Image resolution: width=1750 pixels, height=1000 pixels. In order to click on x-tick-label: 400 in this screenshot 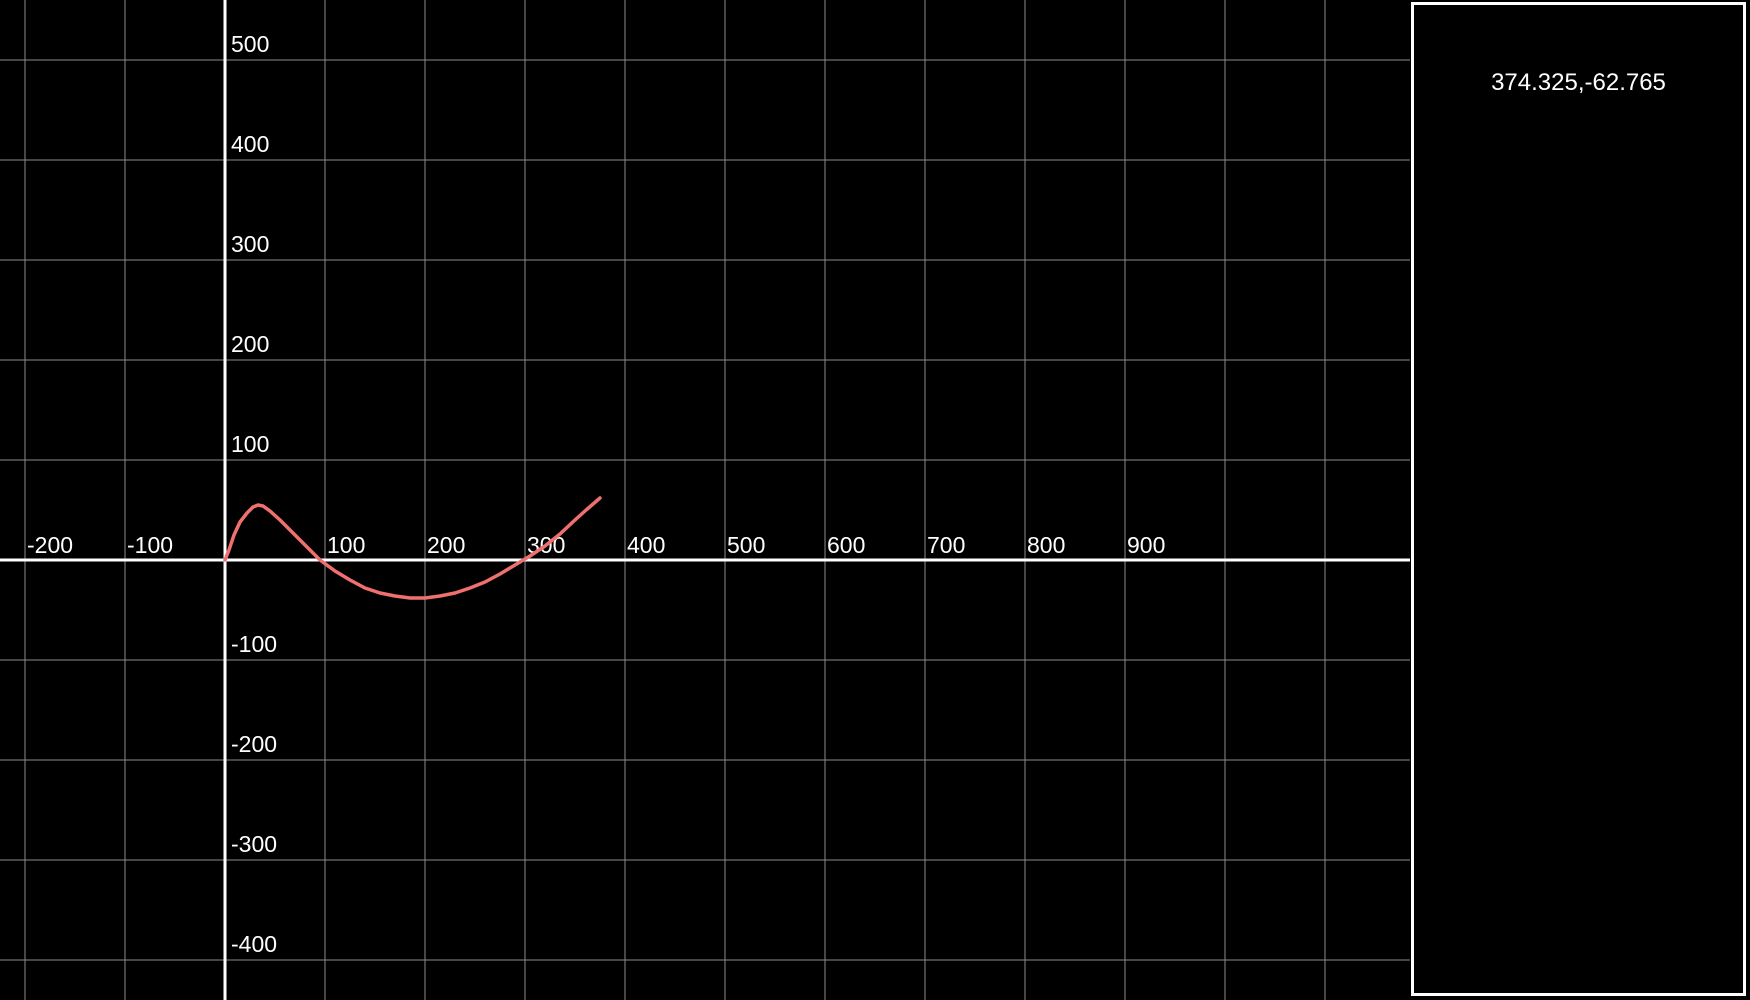, I will do `click(646, 545)`.